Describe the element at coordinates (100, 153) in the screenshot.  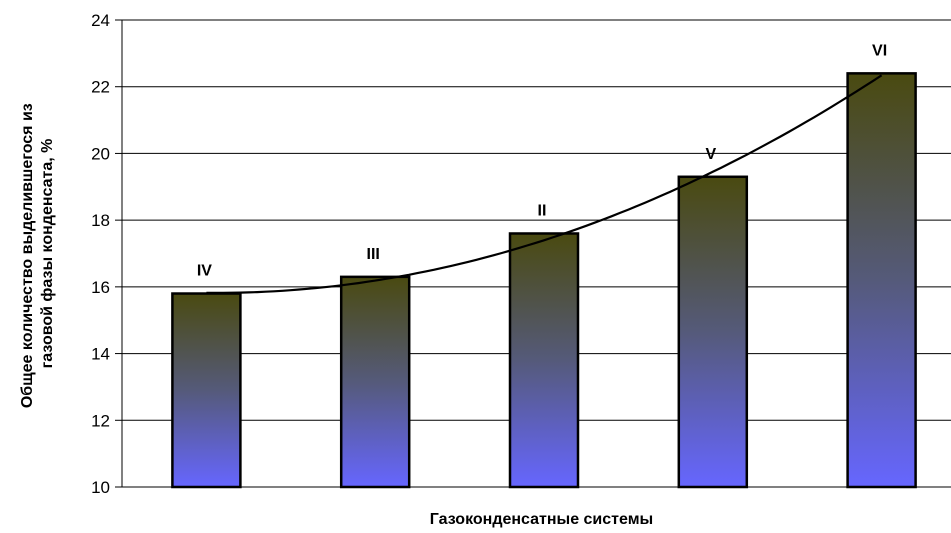
I see `y-tick-label: 20` at that location.